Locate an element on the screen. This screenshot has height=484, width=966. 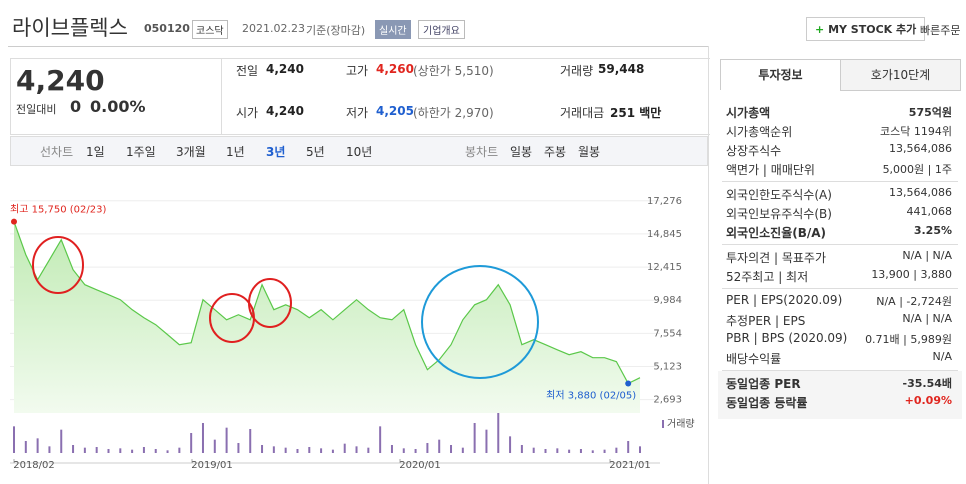
quote-extra: (상한가 5,510) is located at coordinates (453, 71).